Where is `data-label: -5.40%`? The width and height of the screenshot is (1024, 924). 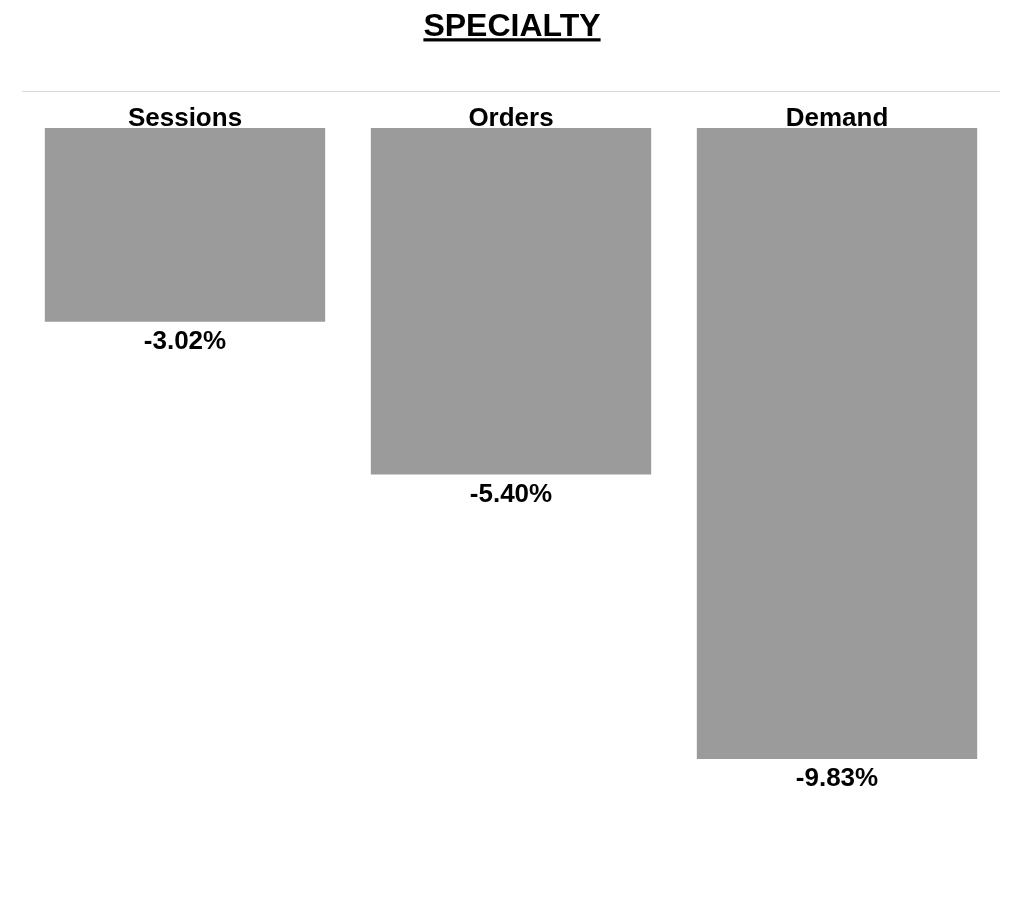
data-label: -5.40% is located at coordinates (511, 492).